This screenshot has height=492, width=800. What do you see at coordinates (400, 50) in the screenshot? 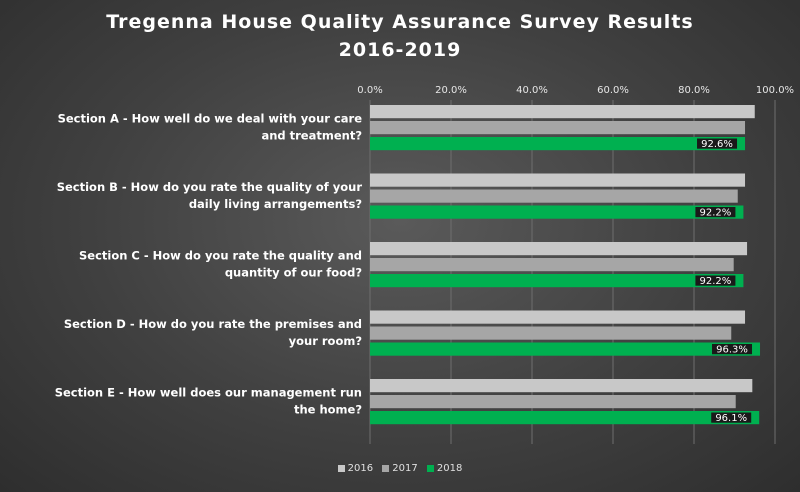
I see `chart-title-line-2: 2016-2019` at bounding box center [400, 50].